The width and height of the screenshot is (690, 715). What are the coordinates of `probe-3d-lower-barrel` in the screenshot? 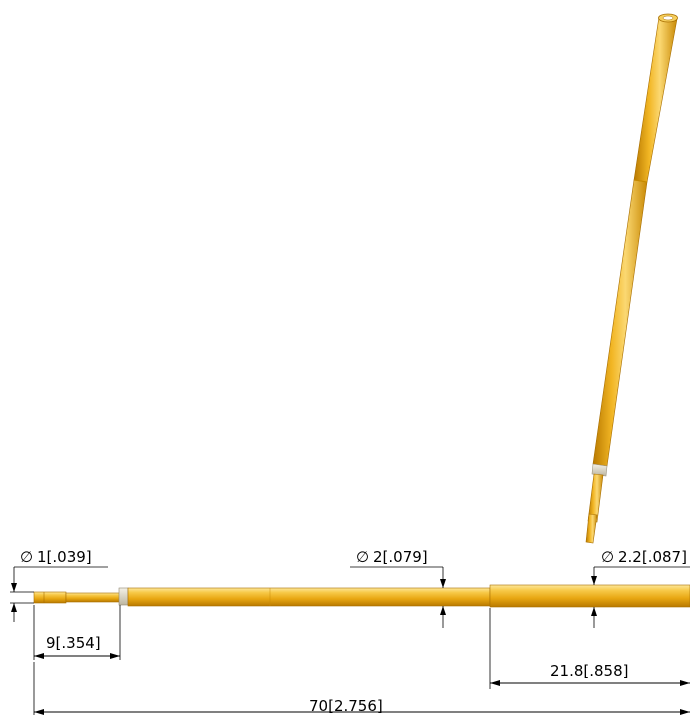 It's located at (620, 323).